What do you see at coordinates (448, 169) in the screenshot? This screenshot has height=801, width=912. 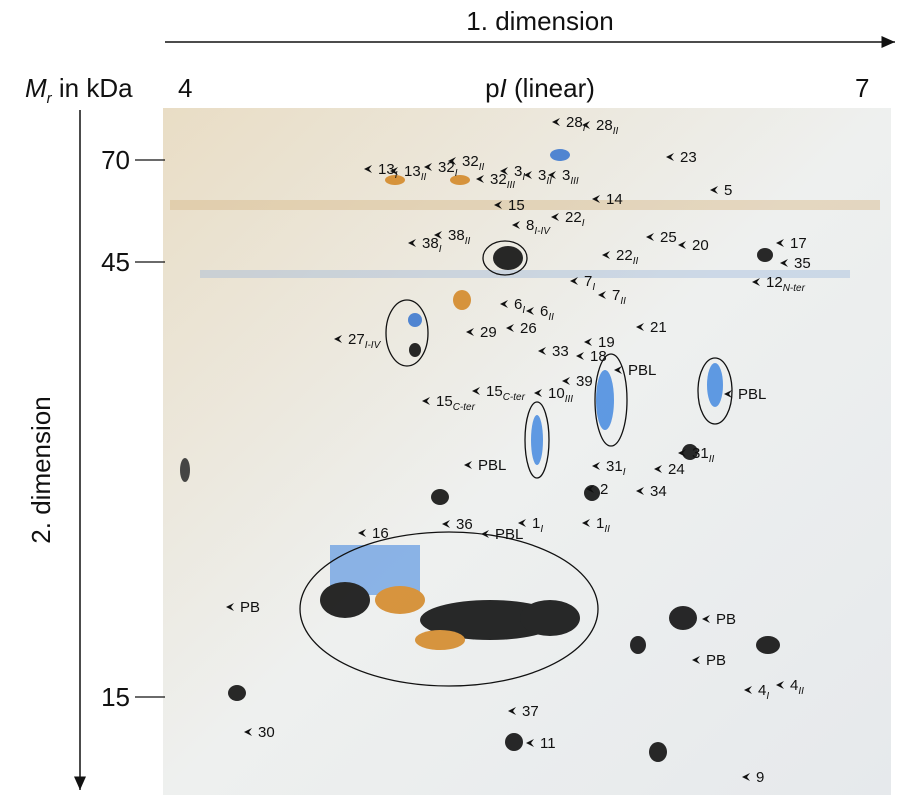 I see `spot-label: 32I` at bounding box center [448, 169].